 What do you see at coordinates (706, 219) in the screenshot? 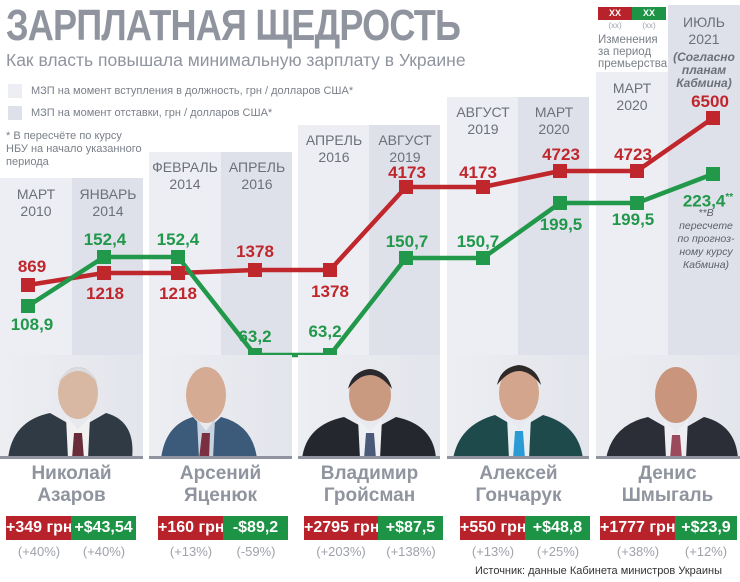
I see `forecast-note-line: **В пересчете` at bounding box center [706, 219].